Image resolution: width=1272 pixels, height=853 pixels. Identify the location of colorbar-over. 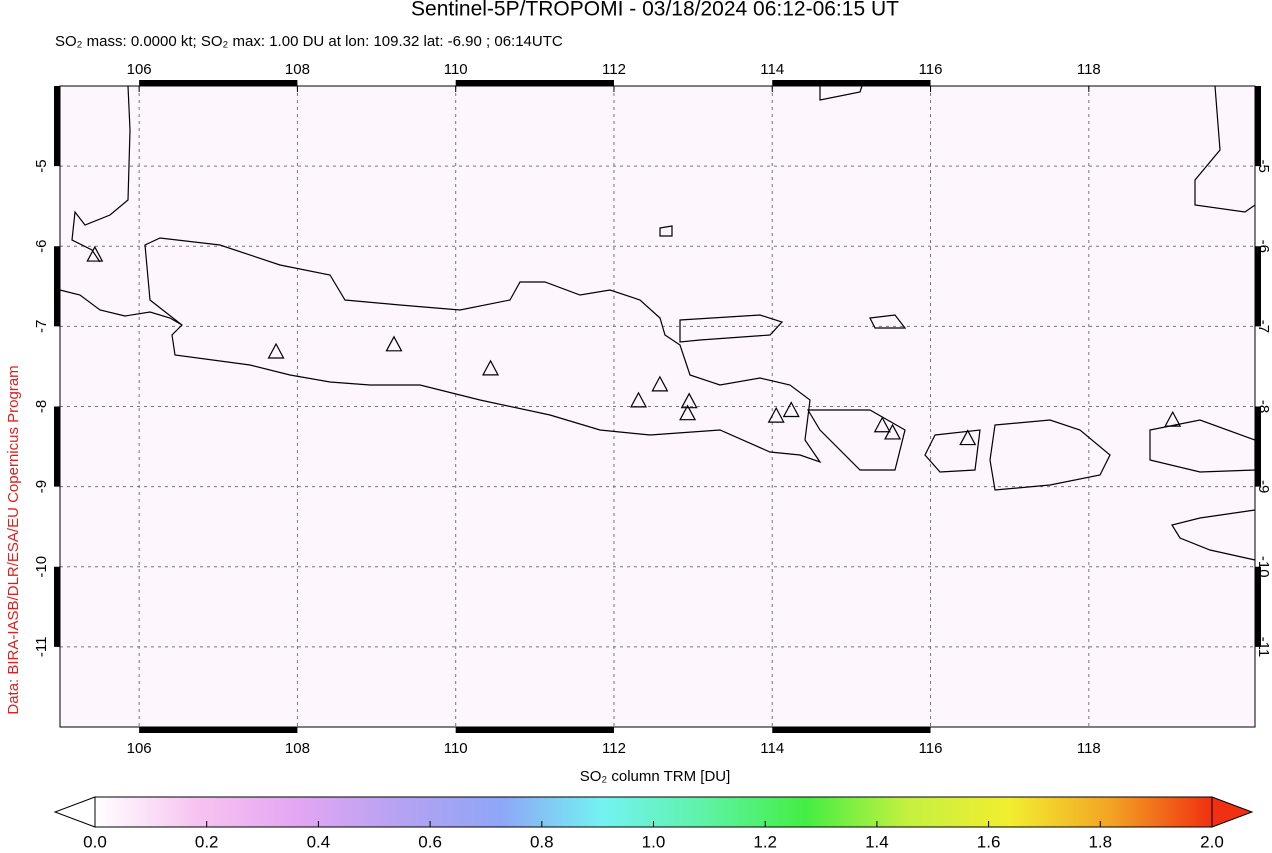
(1232, 812).